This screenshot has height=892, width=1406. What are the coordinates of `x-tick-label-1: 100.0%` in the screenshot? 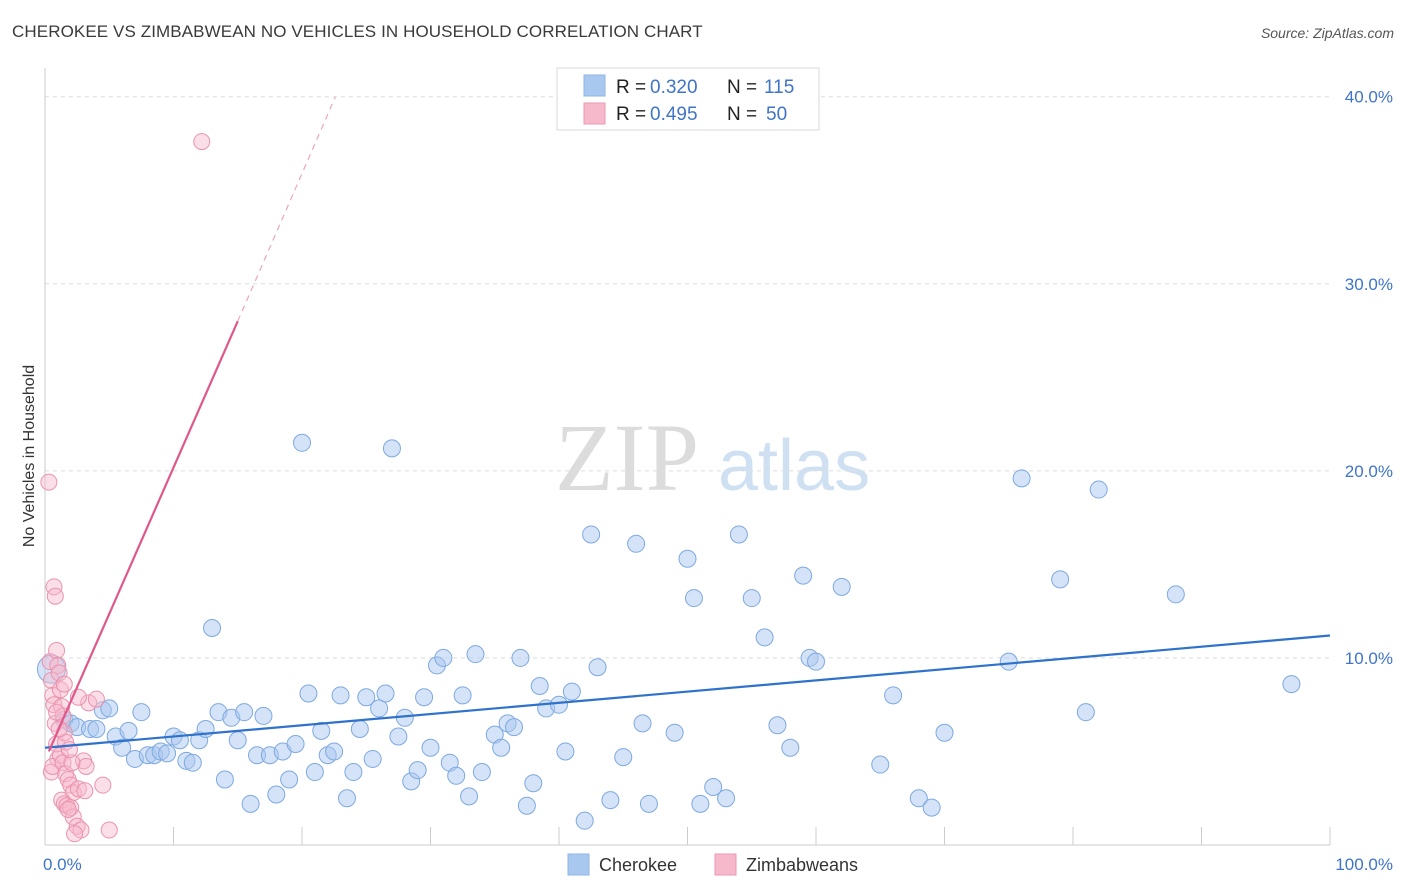 It's located at (1364, 864).